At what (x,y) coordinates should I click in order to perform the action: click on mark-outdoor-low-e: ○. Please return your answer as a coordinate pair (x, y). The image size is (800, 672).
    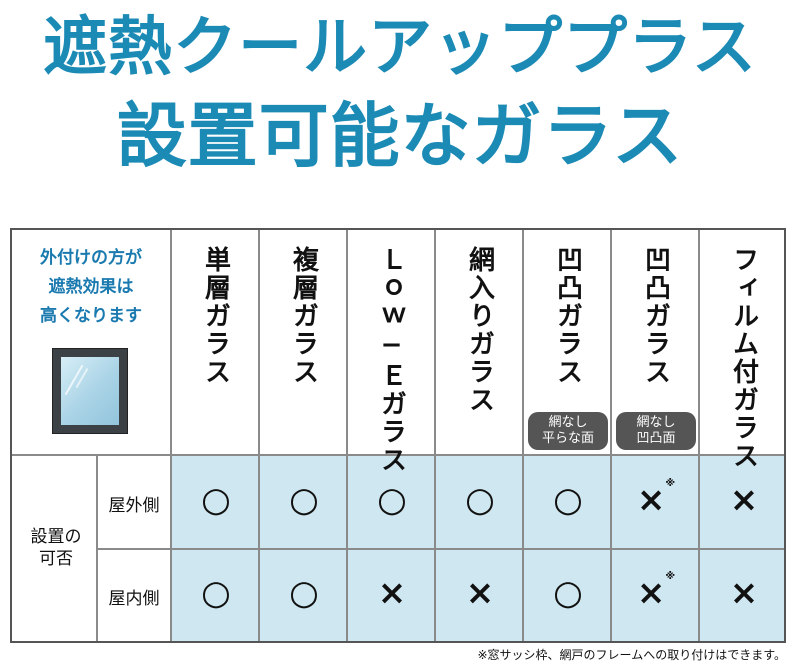
    Looking at the image, I should click on (392, 500).